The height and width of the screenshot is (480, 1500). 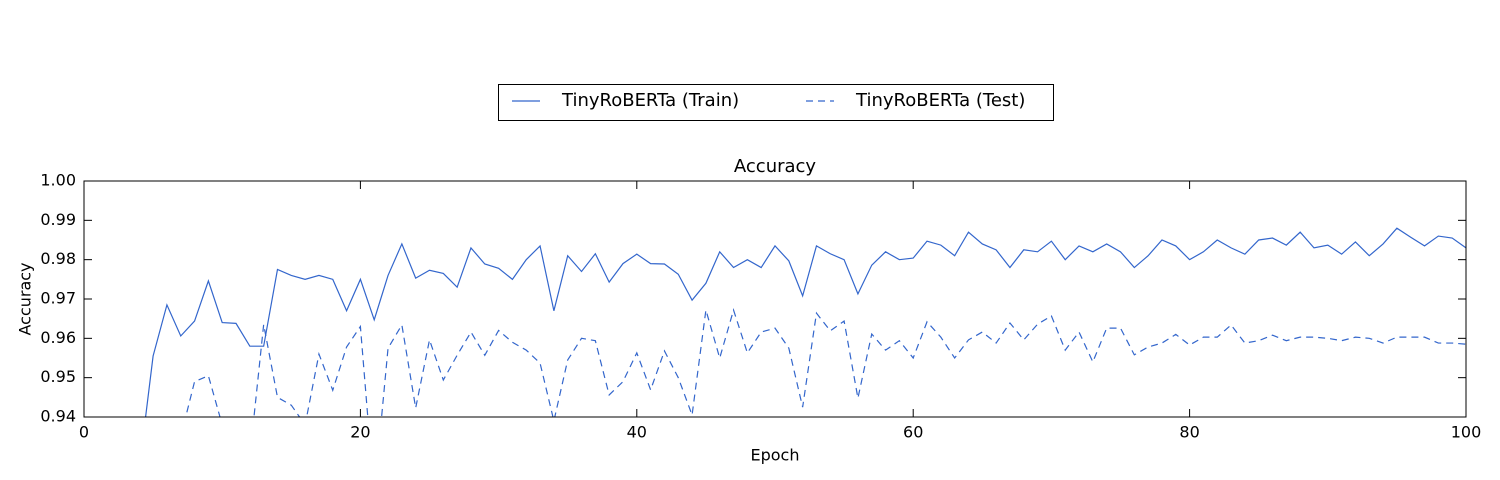 I want to click on x-tick-label: 0, so click(x=84, y=432).